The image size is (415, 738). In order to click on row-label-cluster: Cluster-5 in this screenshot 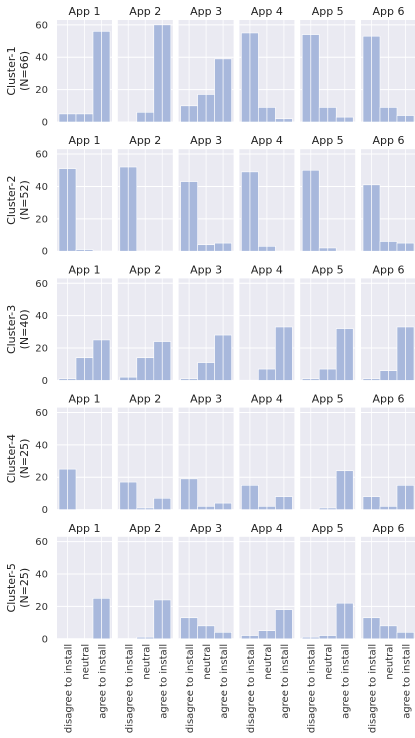, I will do `click(11, 587)`.